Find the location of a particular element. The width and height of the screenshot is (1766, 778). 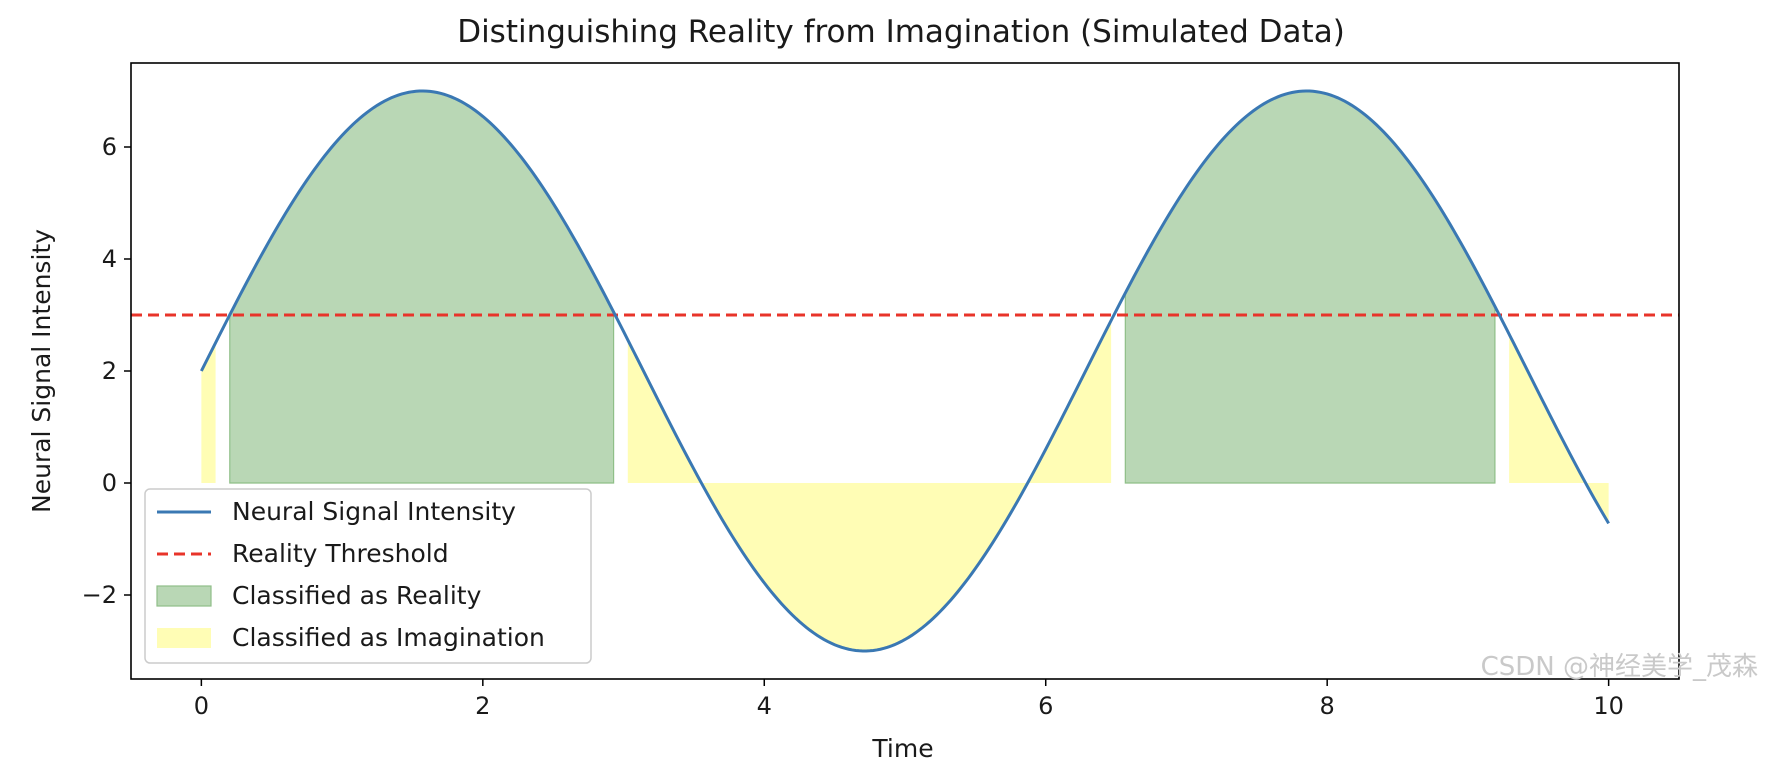

y-axis-ticks: −2 0 2 4 6 is located at coordinates (106, 371).